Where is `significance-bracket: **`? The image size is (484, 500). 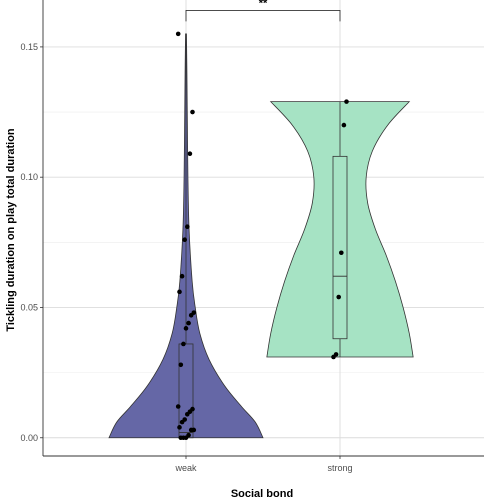 significance-bracket: ** is located at coordinates (263, 11).